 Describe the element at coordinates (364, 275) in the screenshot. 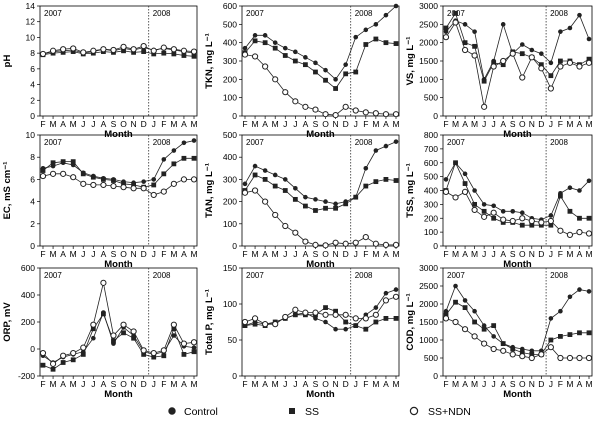

I see `year-label-2008: 2008` at that location.